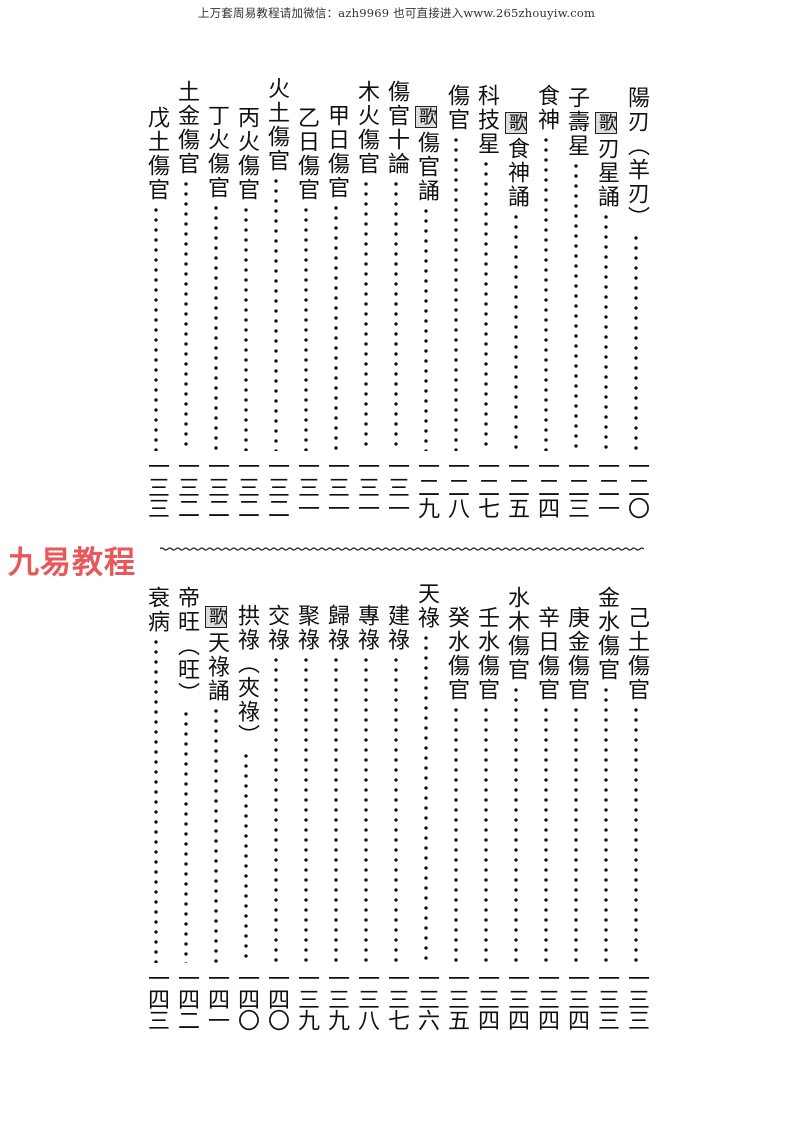 This screenshot has width=793, height=1121. Describe the element at coordinates (186, 646) in the screenshot. I see `toc-entry-label: 帝旺（旺）` at that location.